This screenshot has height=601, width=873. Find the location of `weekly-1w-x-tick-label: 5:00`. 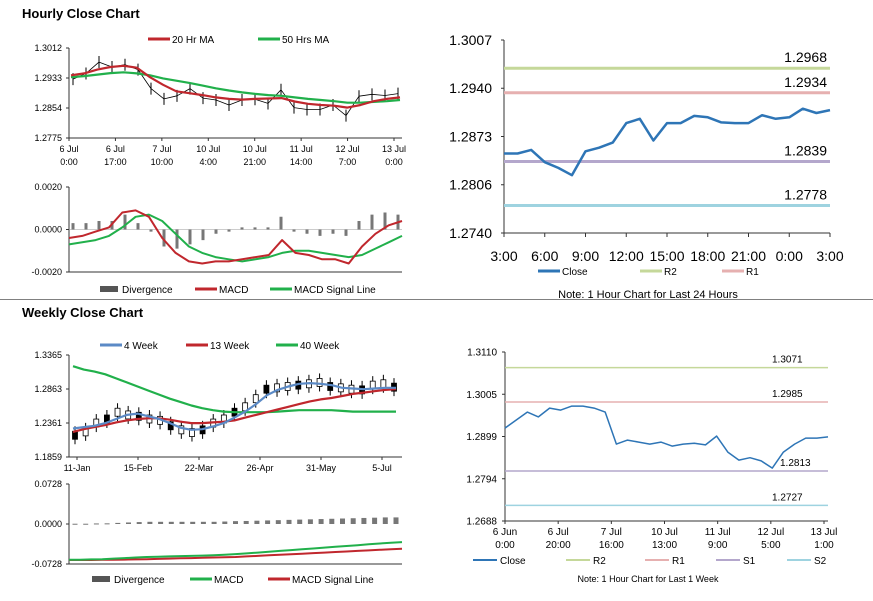

weekly-1w-x-tick-label: 5:00 is located at coordinates (771, 545).